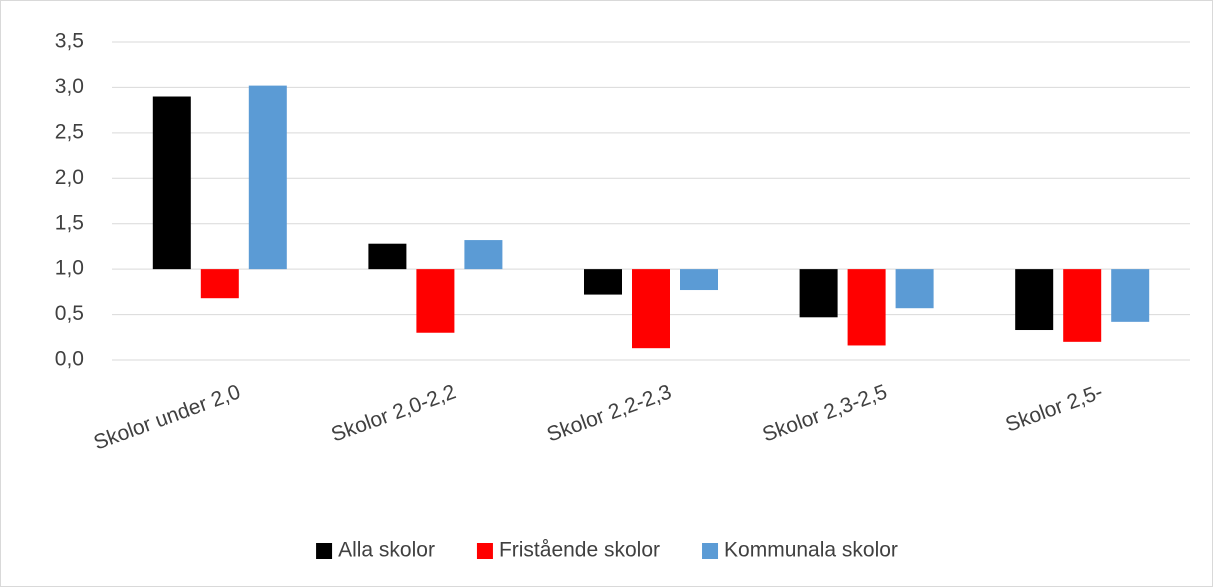  I want to click on y-tick-label: 1,5, so click(69, 222).